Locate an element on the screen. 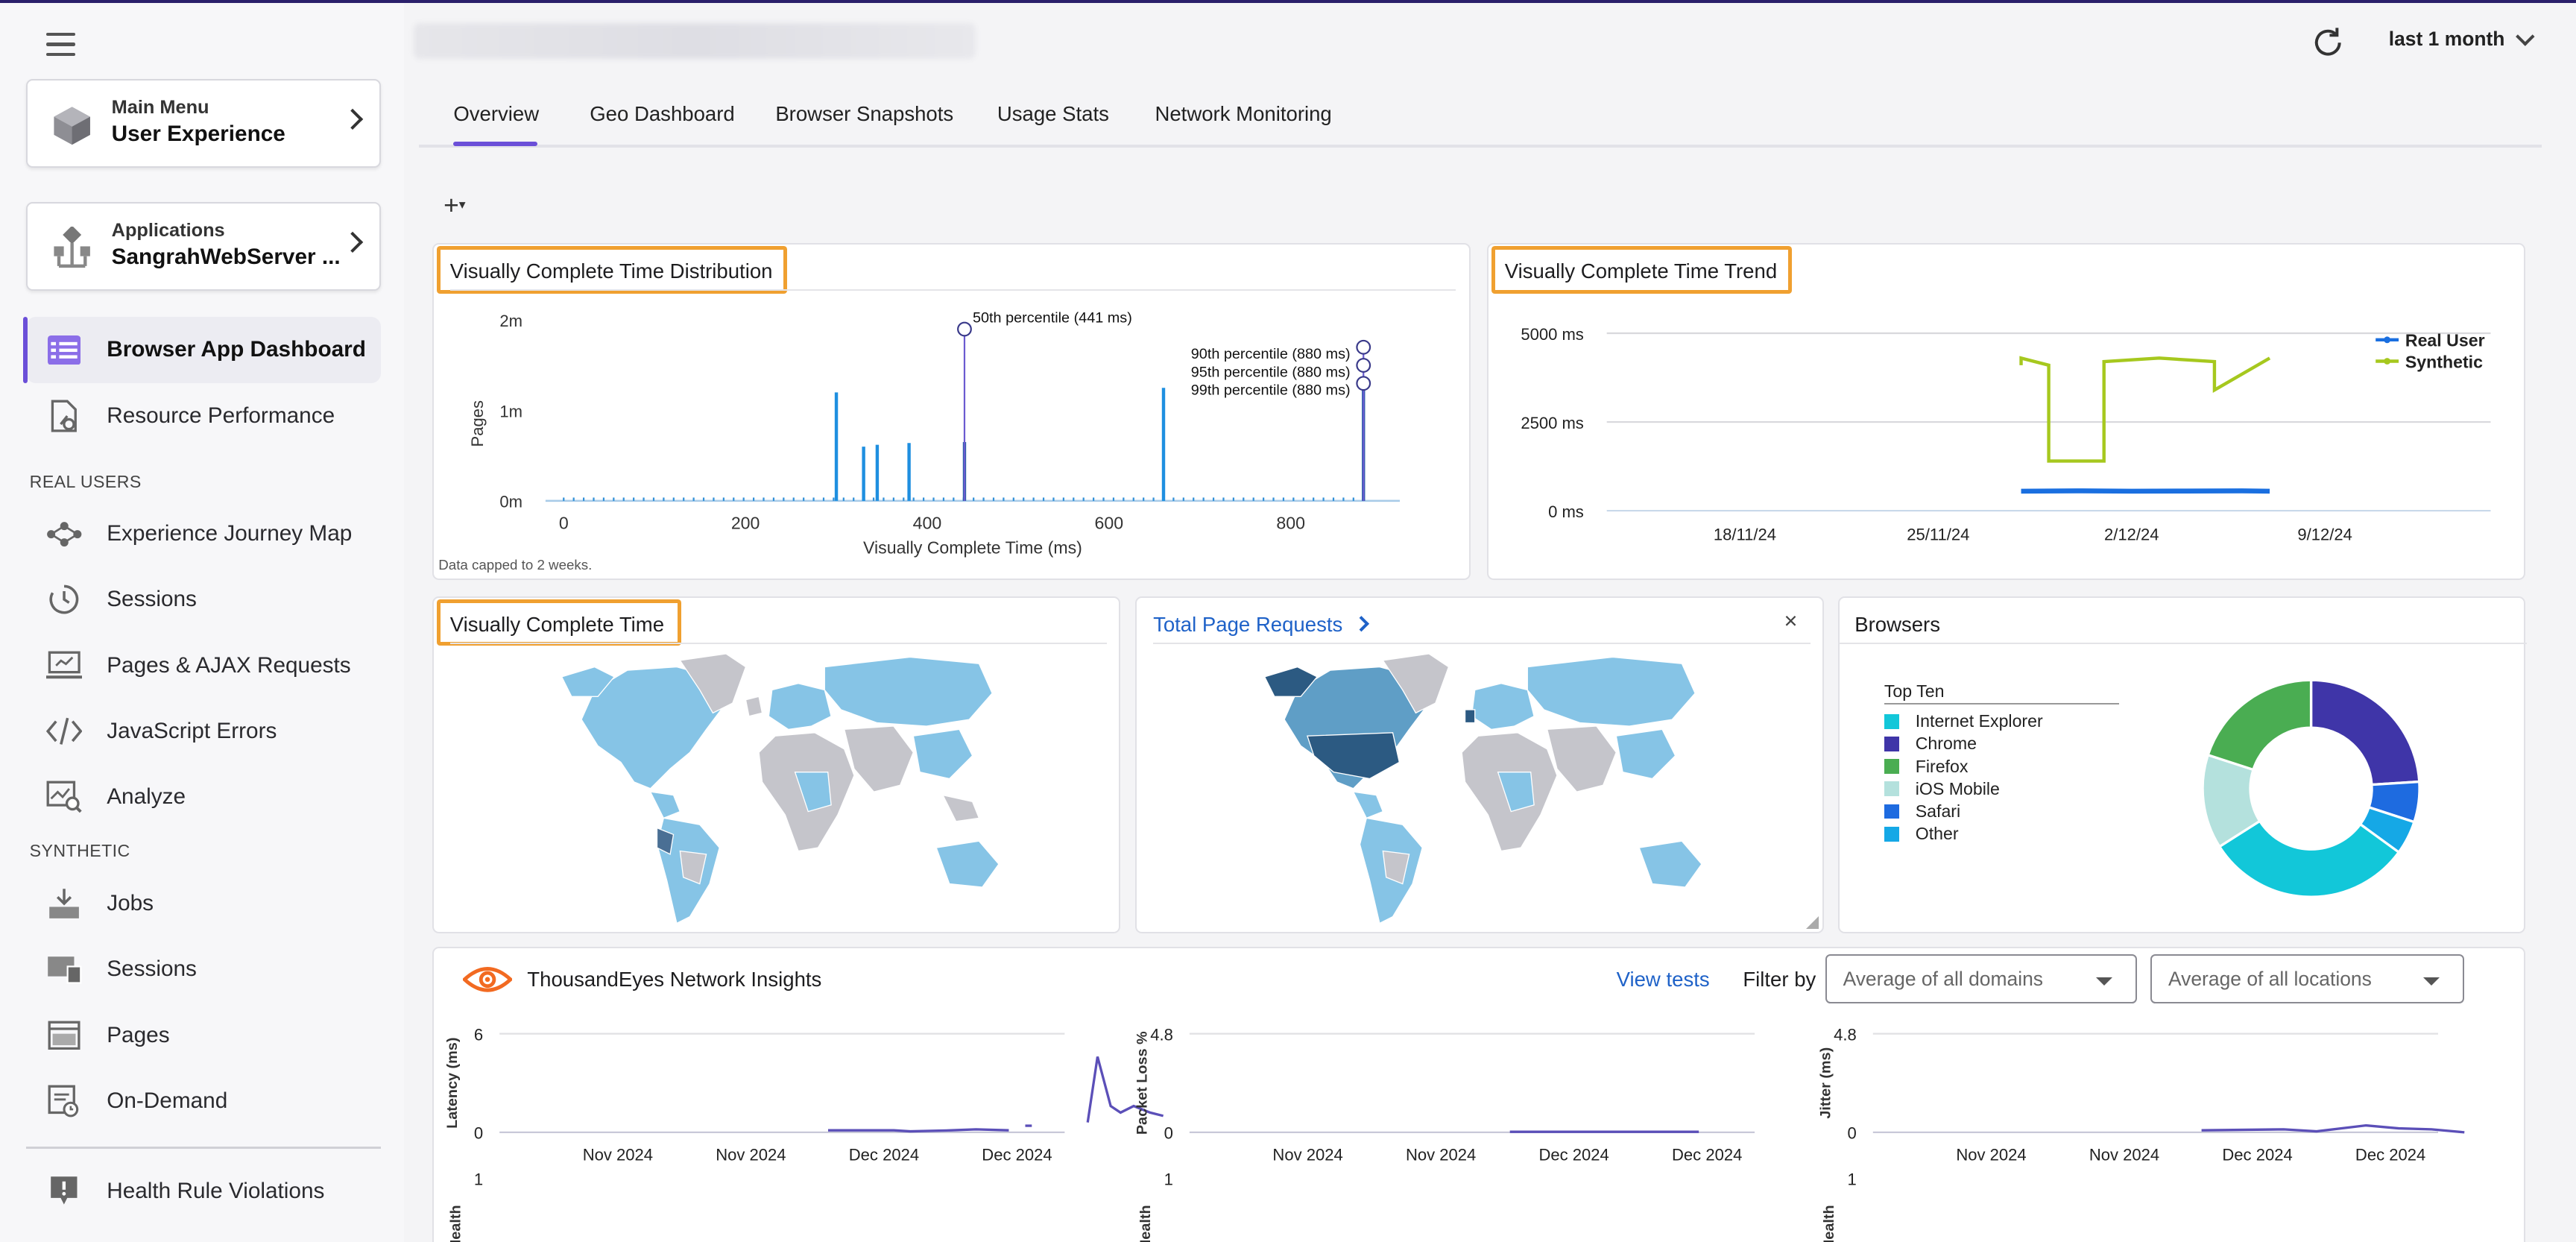 This screenshot has width=2576, height=1242. pages-ajax-icon is located at coordinates (64, 665).